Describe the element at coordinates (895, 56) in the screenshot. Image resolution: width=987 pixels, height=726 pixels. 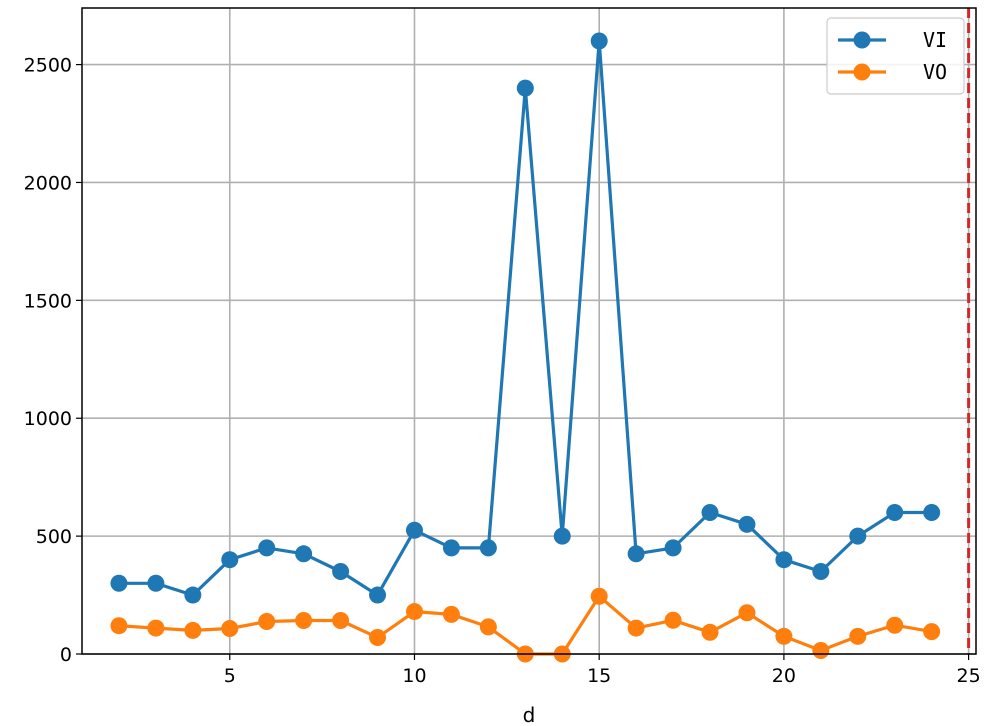
I see `legend: VI VO` at that location.